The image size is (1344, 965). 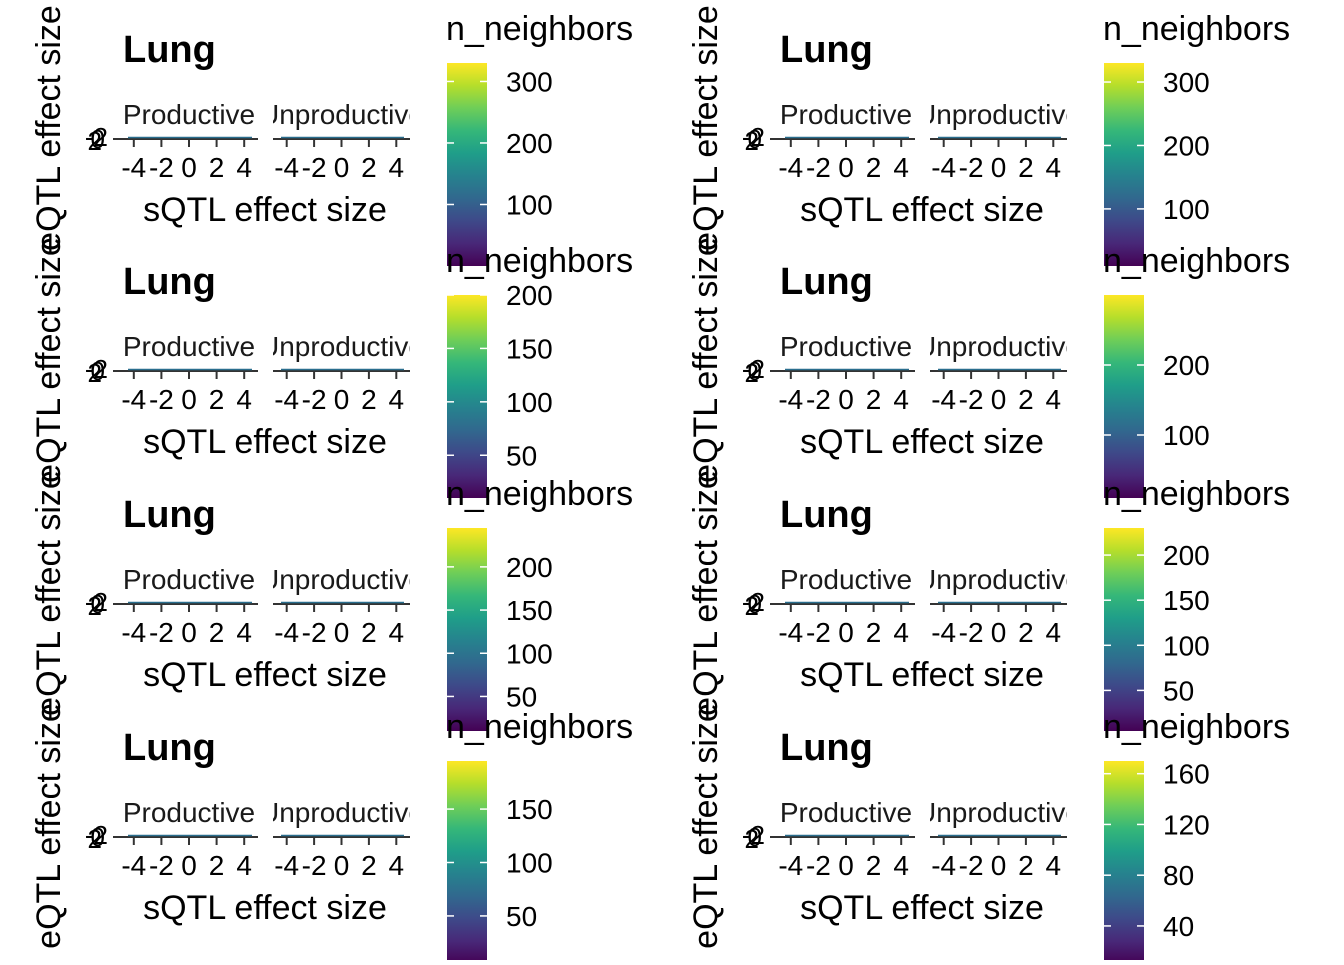 What do you see at coordinates (1178, 926) in the screenshot?
I see `legend-tick-label: 40` at bounding box center [1178, 926].